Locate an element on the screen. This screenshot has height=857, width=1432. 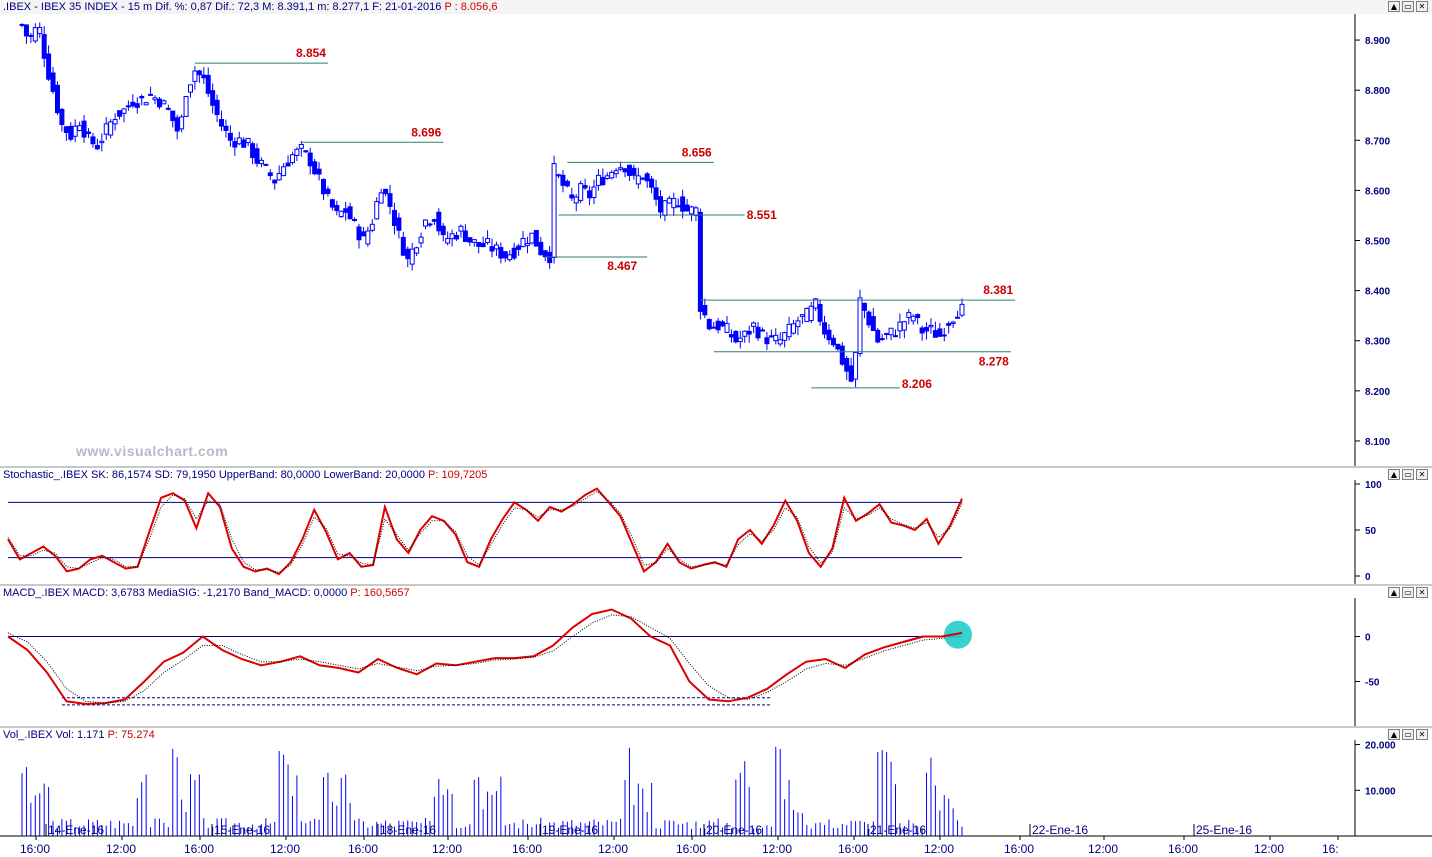
macd-highlight-circle is located at coordinates (958, 634).